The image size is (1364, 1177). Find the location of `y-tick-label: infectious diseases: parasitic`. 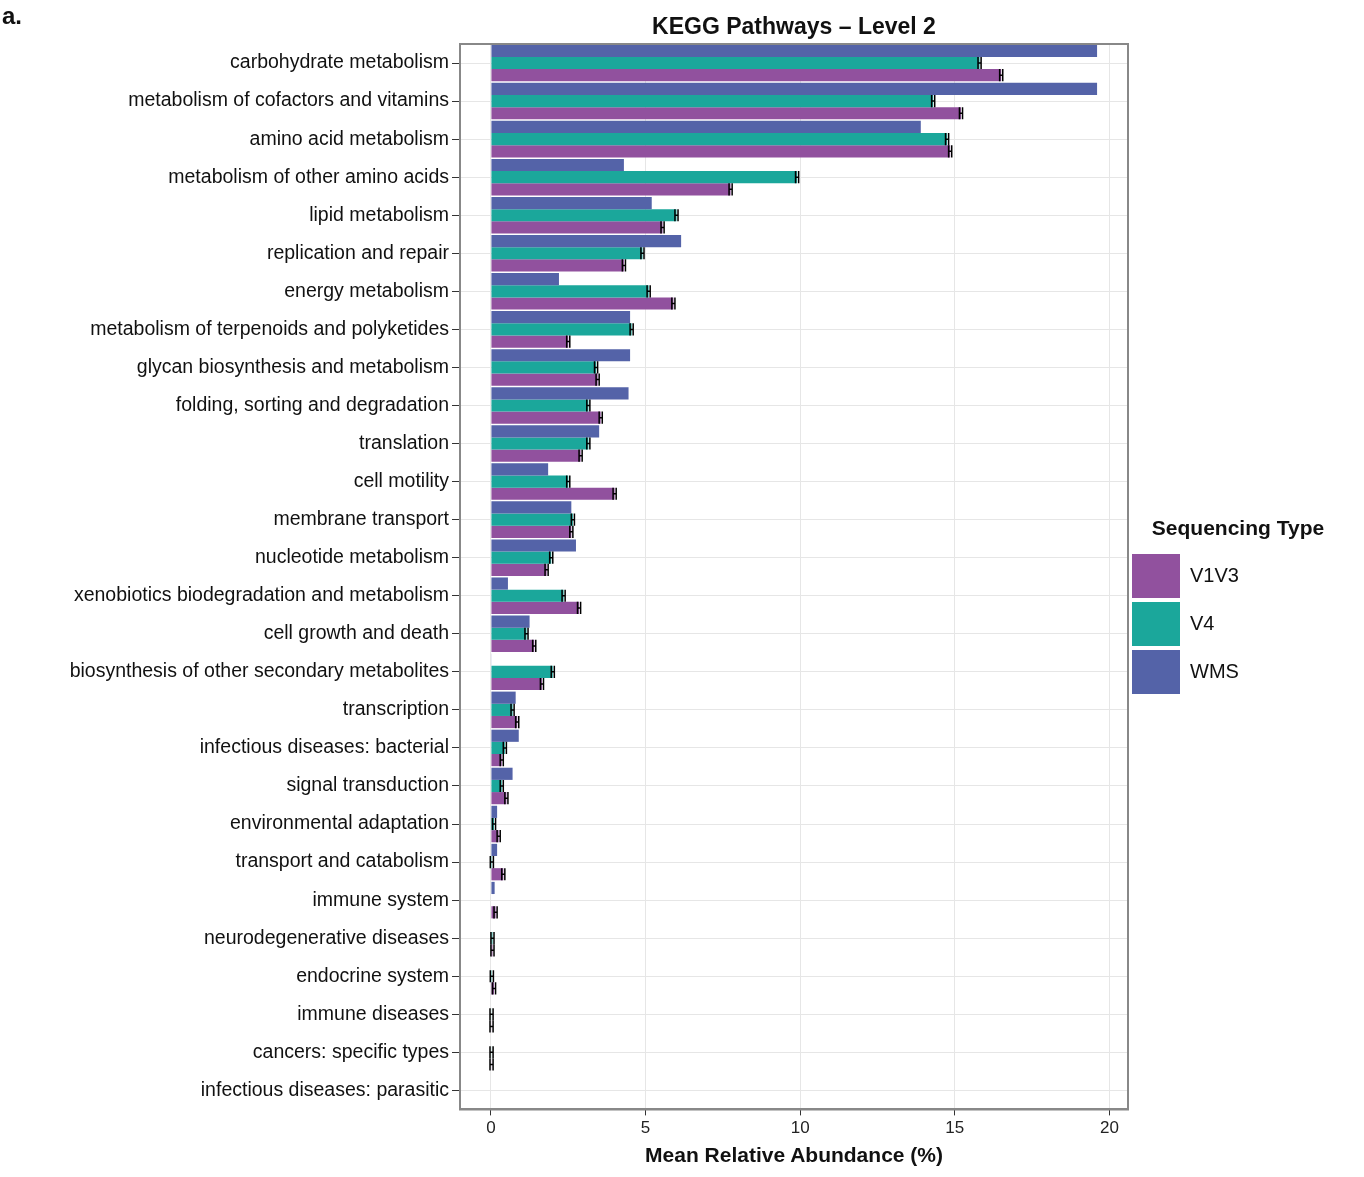

y-tick-label: infectious diseases: parasitic is located at coordinates (325, 1088).